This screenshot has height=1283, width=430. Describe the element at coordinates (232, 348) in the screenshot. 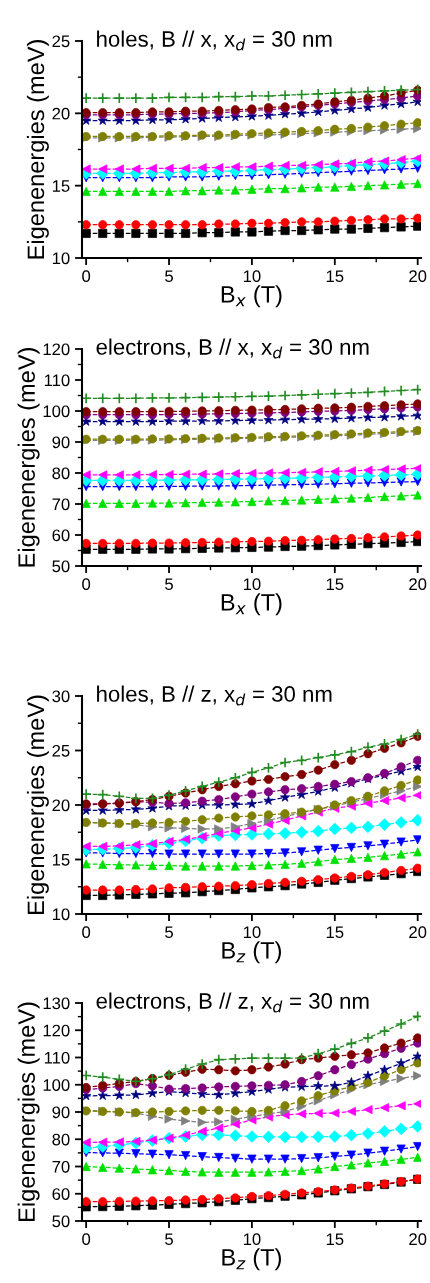

I see `chart-title: electrons, B // x, x$_{d}$ = 30 nm` at that location.